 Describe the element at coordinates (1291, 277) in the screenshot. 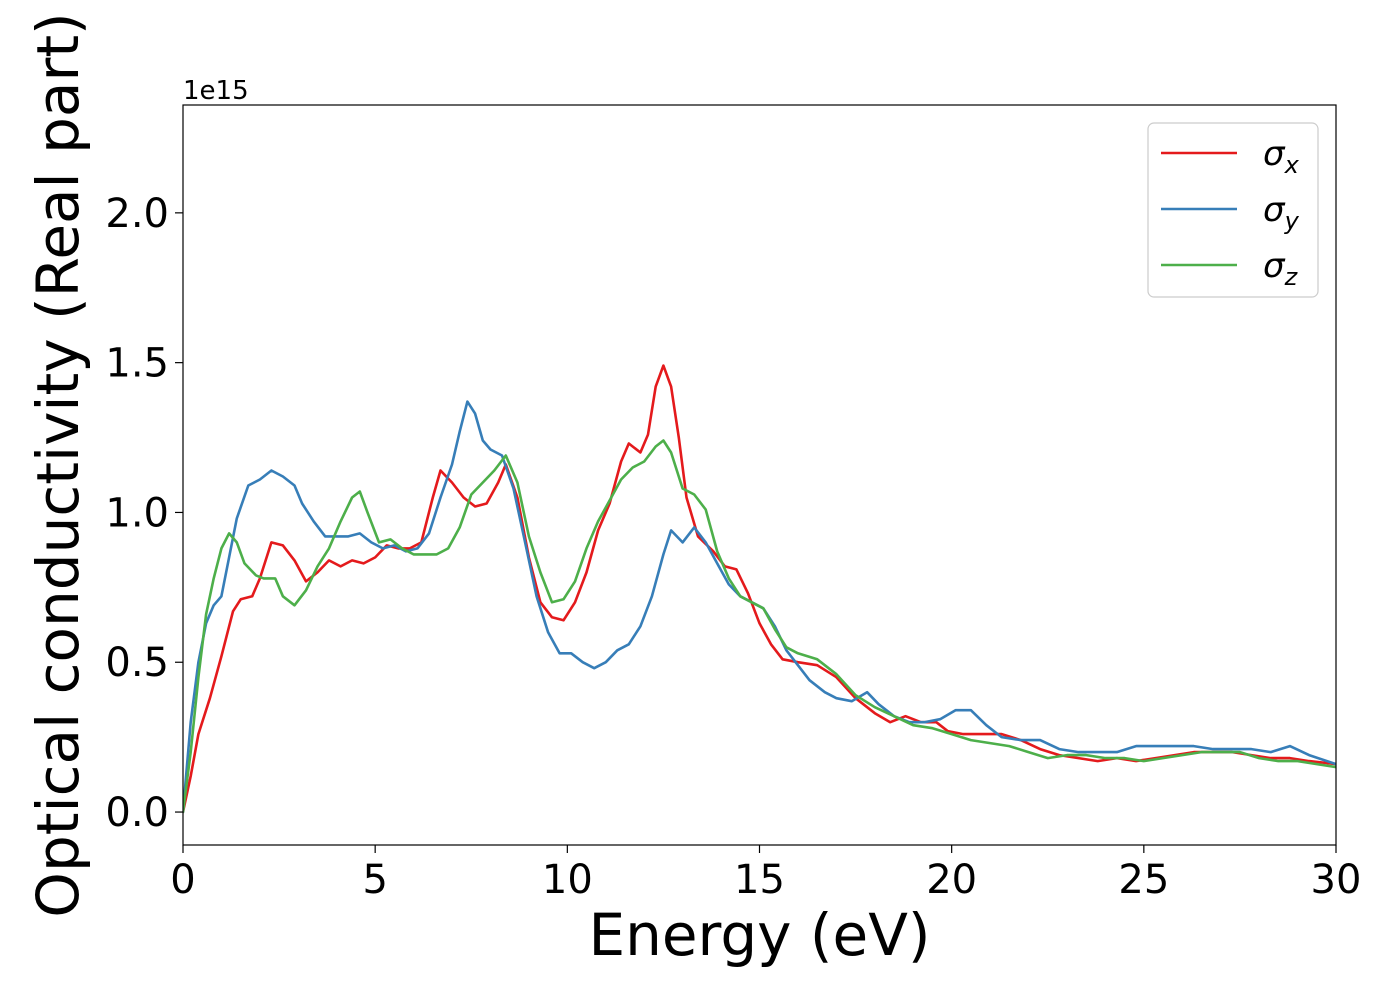

I see `legend-label-subscript: z` at that location.